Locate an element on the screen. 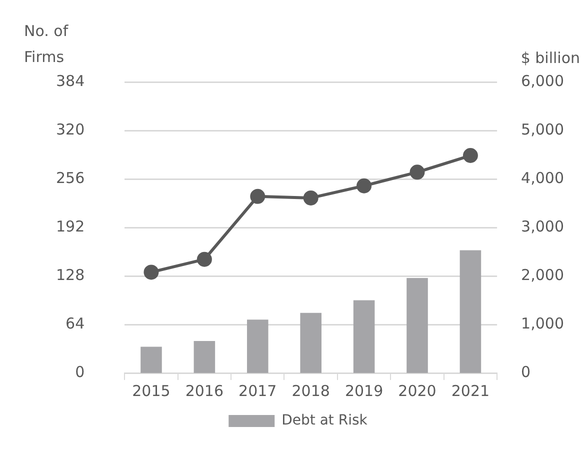 The image size is (584, 468). y2-tick-label: 5,000 is located at coordinates (542, 129).